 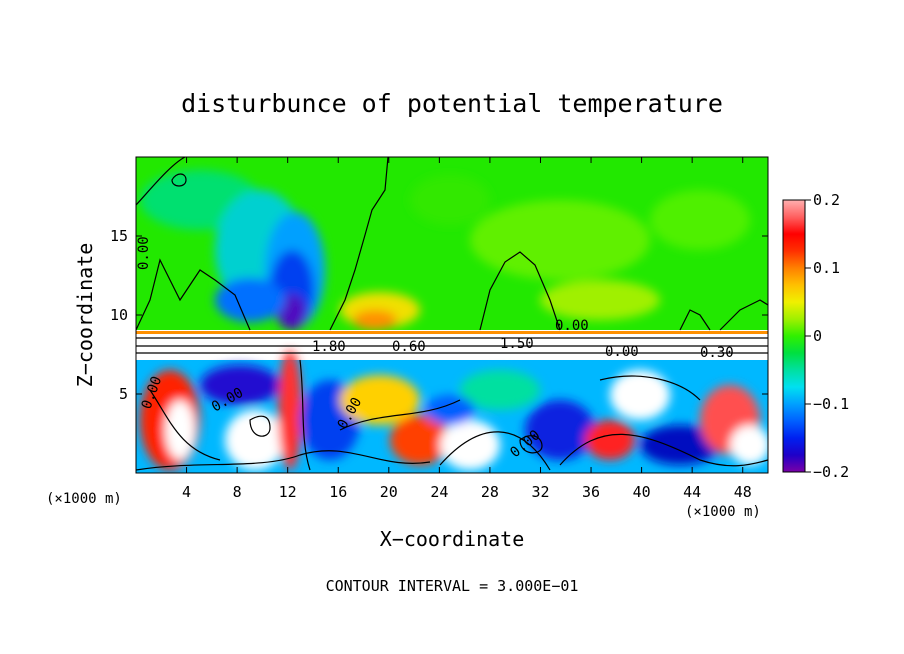 I want to click on colorbar-tick-label: 0.1, so click(x=826, y=268).